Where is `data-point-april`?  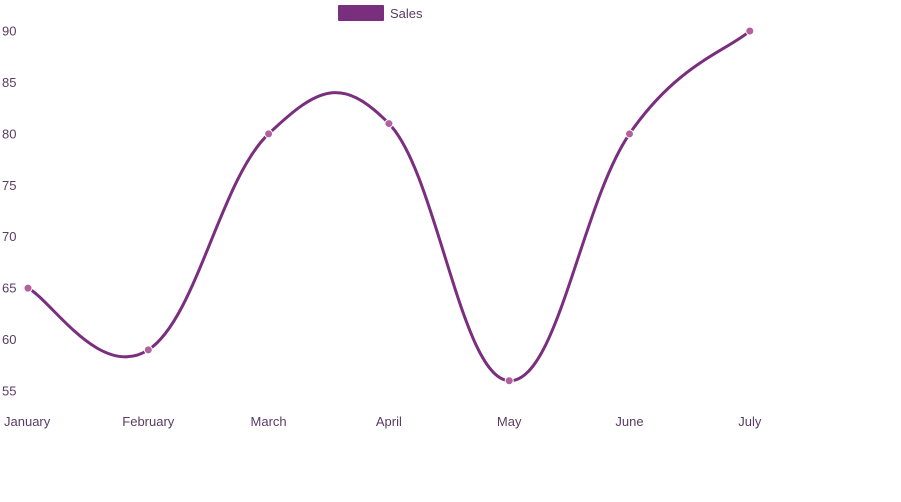 data-point-april is located at coordinates (389, 124).